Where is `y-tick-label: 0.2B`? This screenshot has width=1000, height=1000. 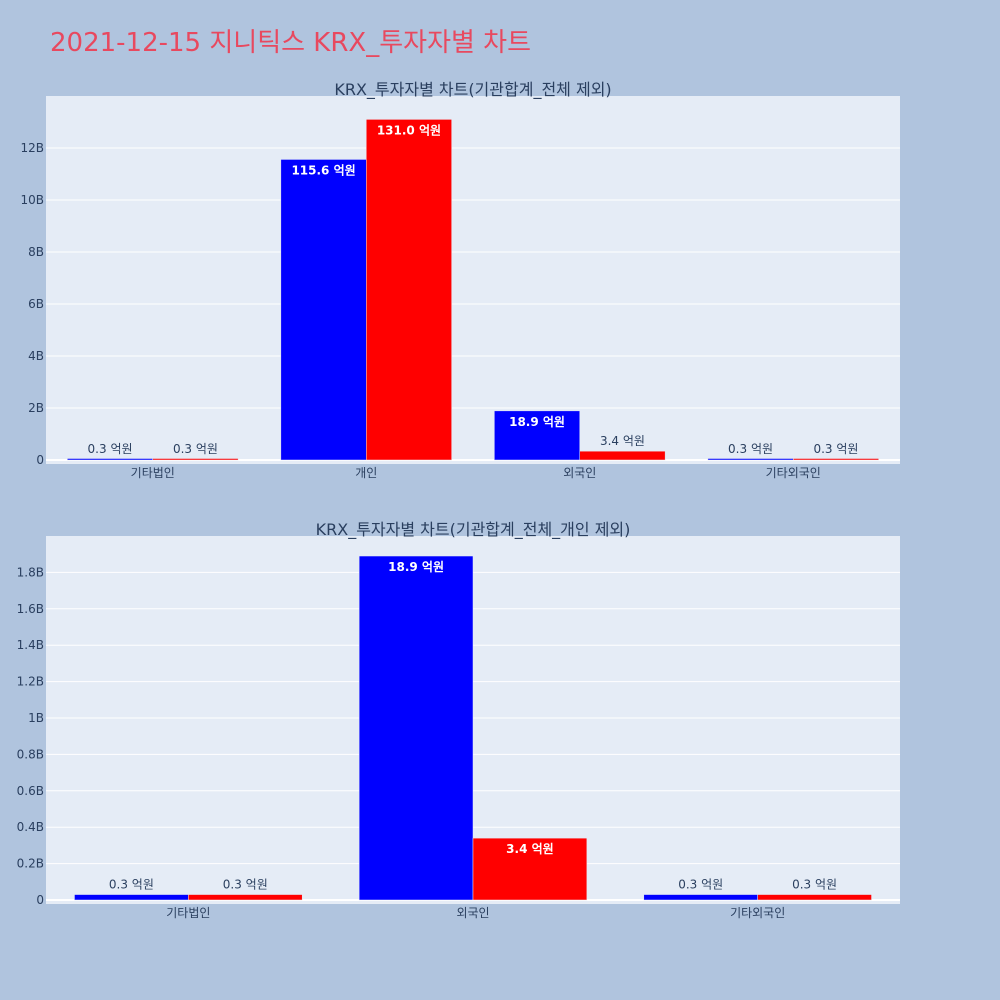
y-tick-label: 0.2B is located at coordinates (30, 864).